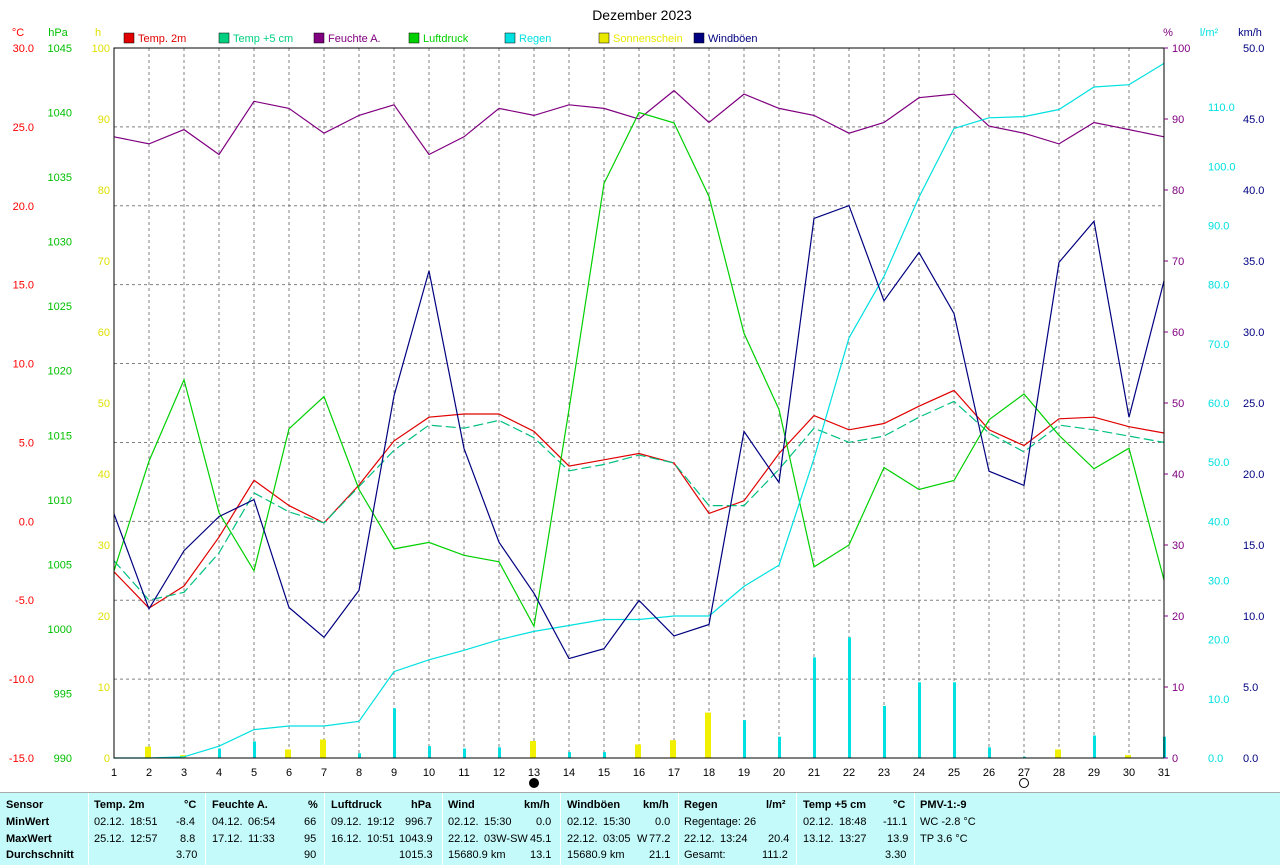 The height and width of the screenshot is (865, 1280). Describe the element at coordinates (709, 773) in the screenshot. I see `x-tick-label: 18` at that location.